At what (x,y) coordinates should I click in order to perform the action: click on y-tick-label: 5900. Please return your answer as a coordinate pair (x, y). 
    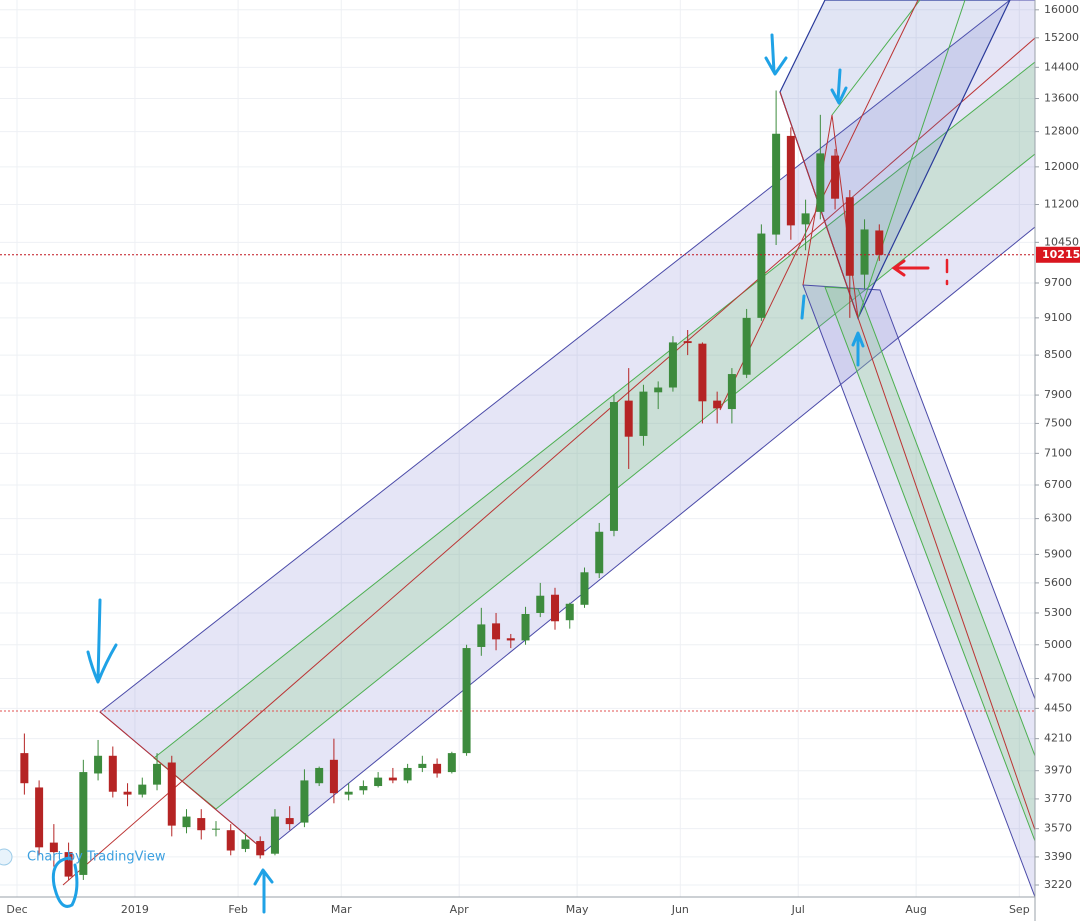
    Looking at the image, I should click on (1058, 553).